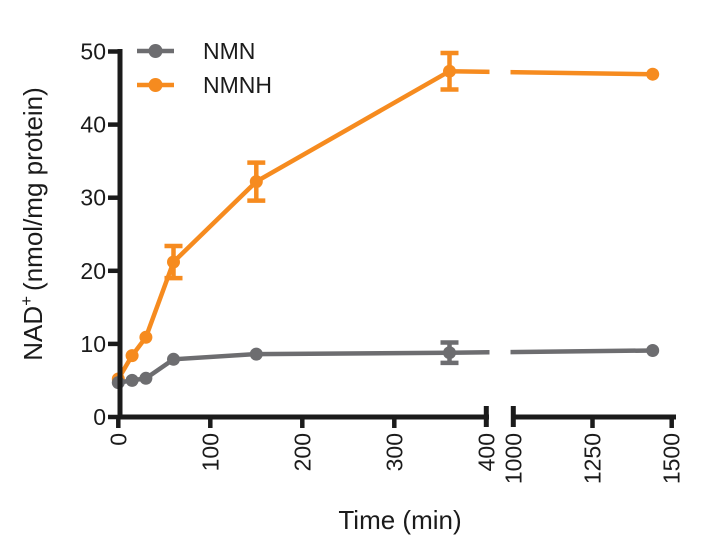  I want to click on y-axis-title-units: (nmol/mg protein), so click(33, 189).